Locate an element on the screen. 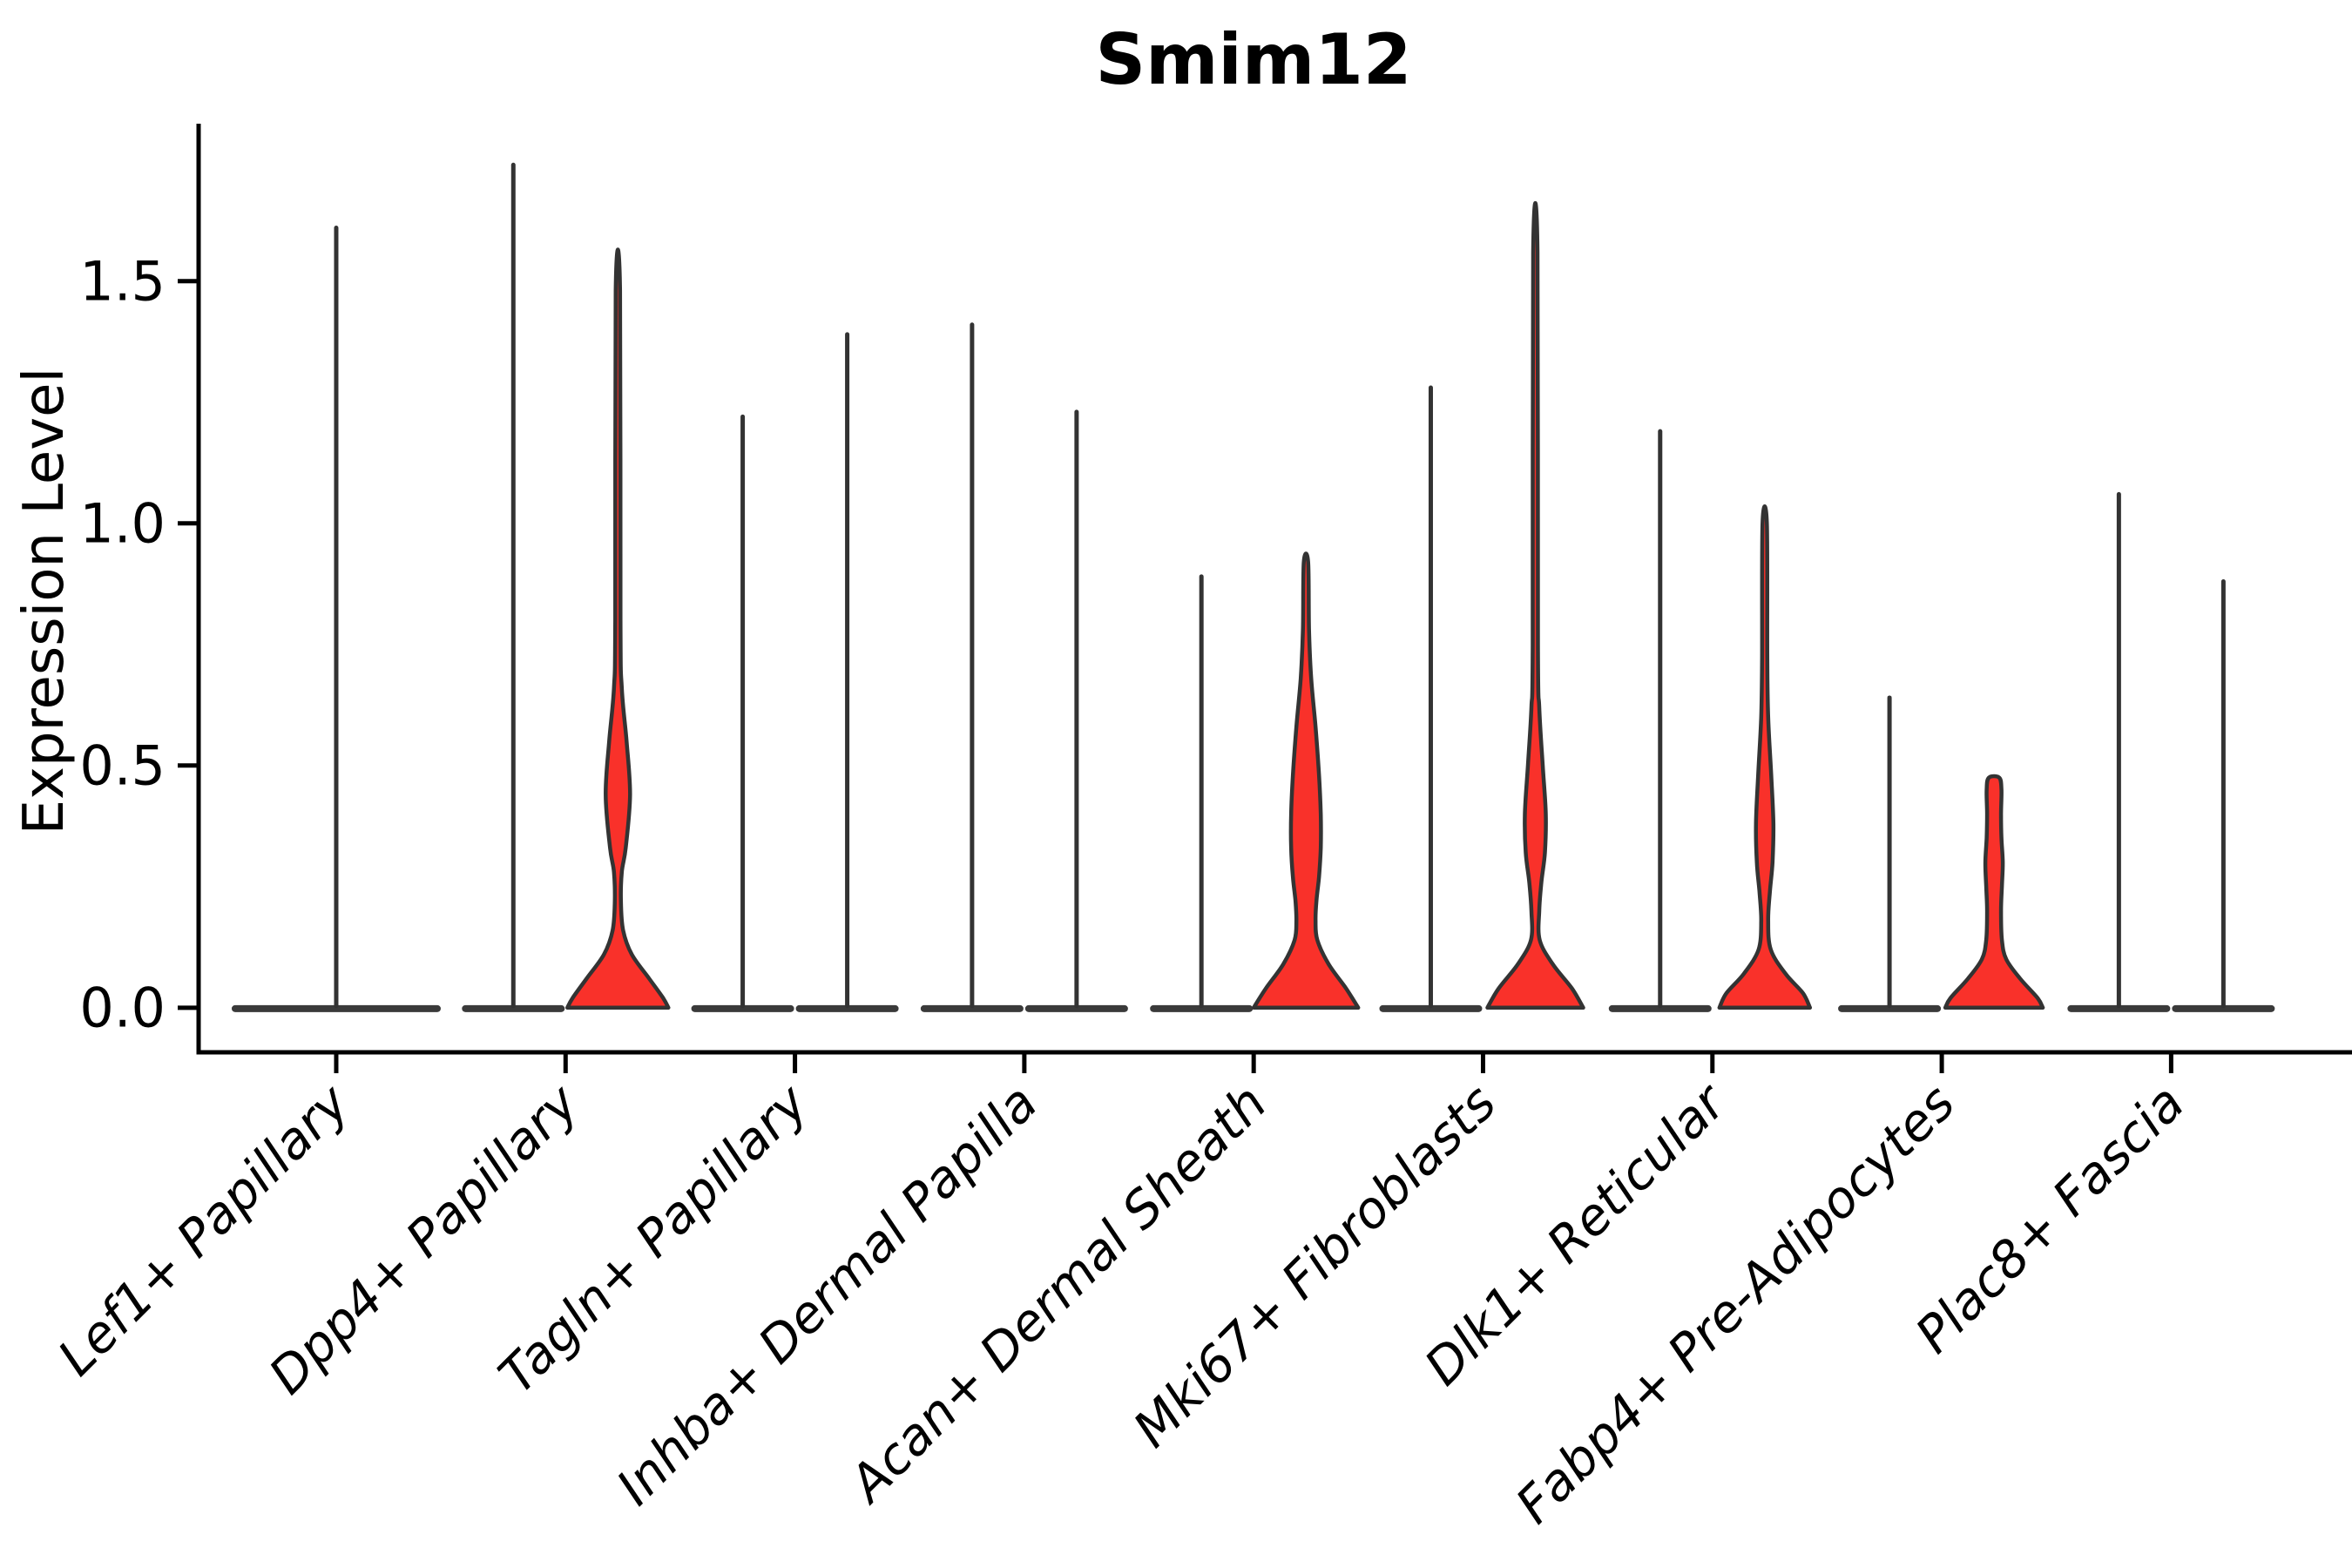  y-tick-label: 0.5 is located at coordinates (122, 766).